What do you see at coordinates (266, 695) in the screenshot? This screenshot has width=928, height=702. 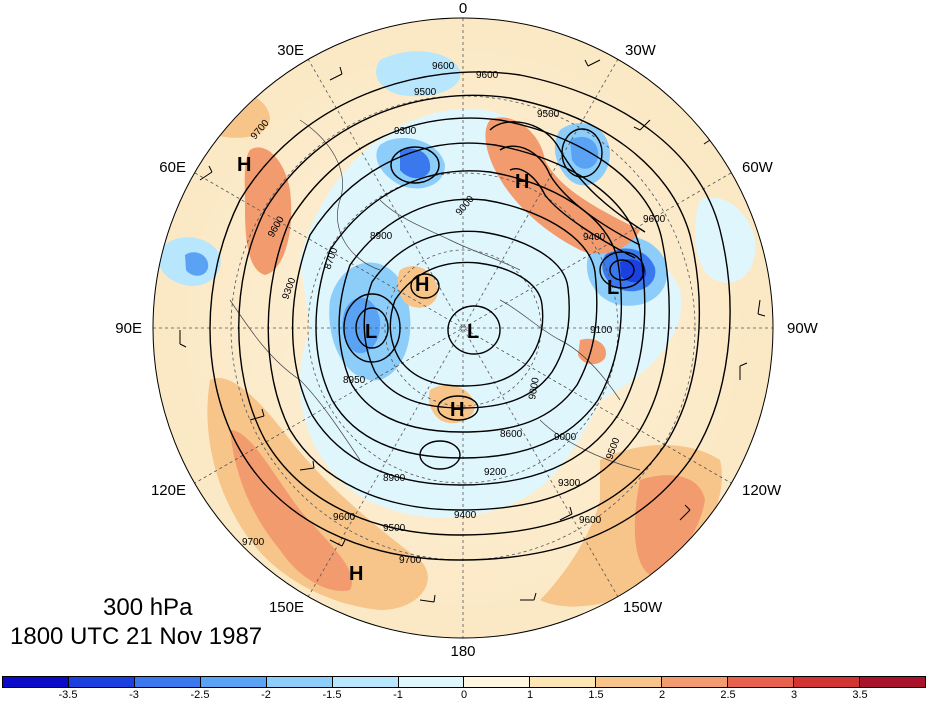 I see `color-legend-tick-label: -2` at bounding box center [266, 695].